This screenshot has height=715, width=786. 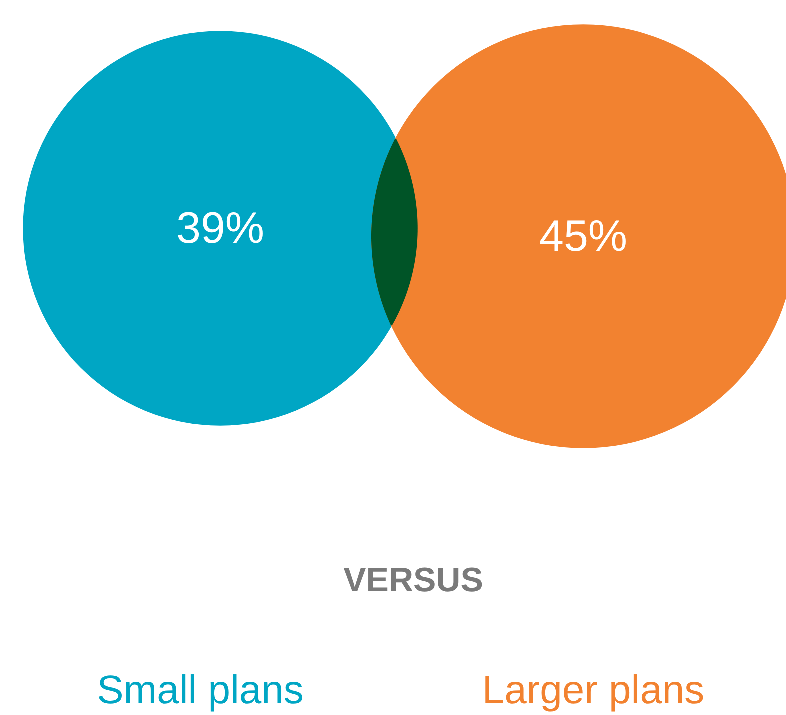 What do you see at coordinates (593, 690) in the screenshot?
I see `category-label: Larger plans` at bounding box center [593, 690].